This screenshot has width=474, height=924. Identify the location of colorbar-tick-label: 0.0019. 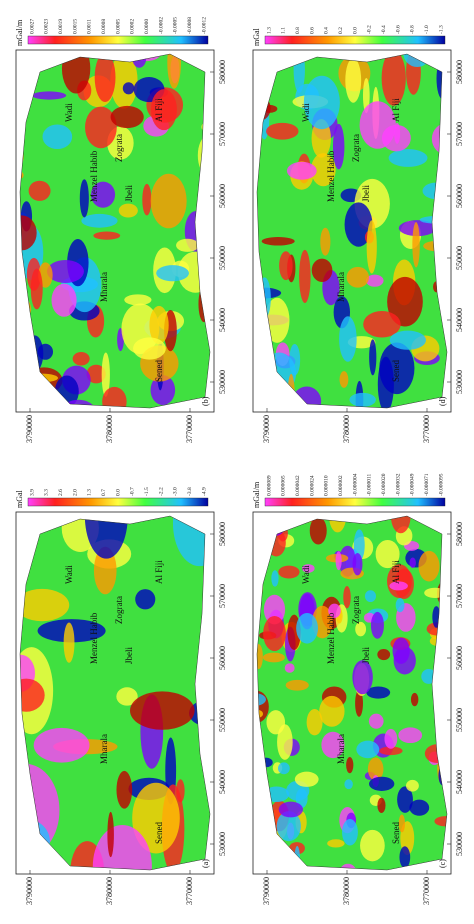
(61, 26).